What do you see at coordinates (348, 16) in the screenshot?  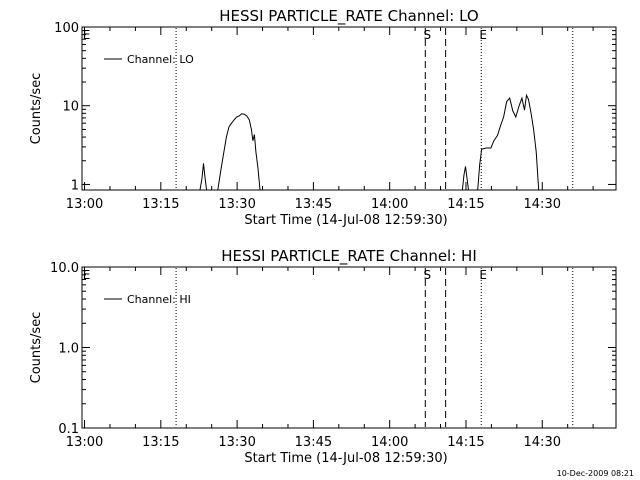 I see `chart-title: HESSI PARTICLE_RATE Channel: LO` at bounding box center [348, 16].